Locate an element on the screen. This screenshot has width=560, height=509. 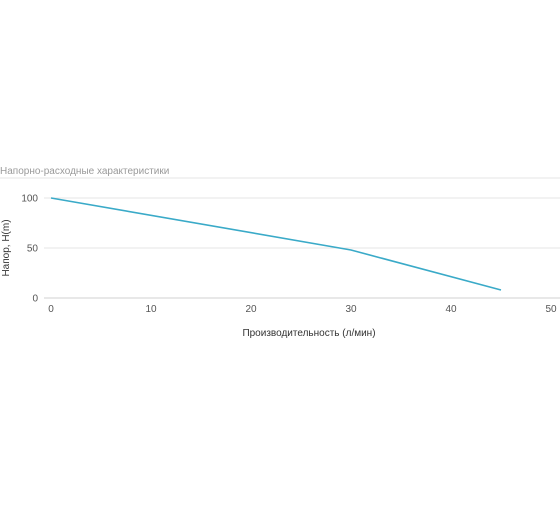
y-tick-labels: 0 50 100 is located at coordinates (29, 249).